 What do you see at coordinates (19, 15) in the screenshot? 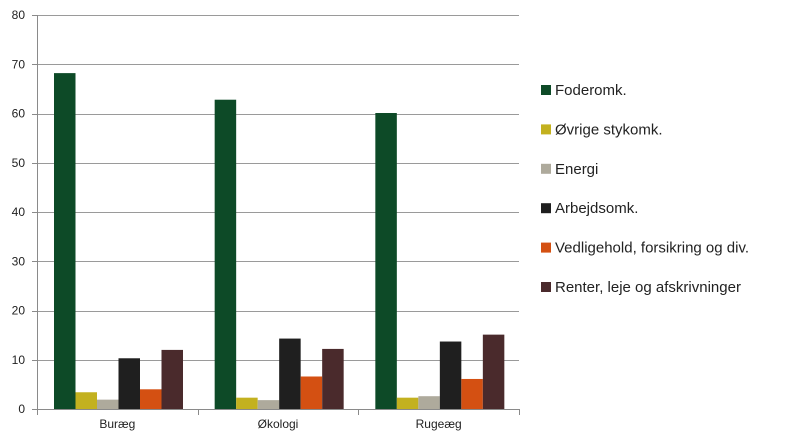
I see `y-tick-label: 80` at bounding box center [19, 15].